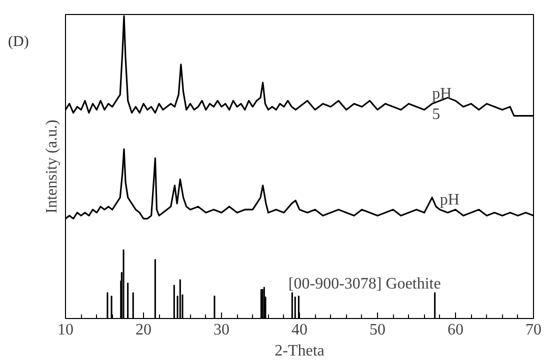  I want to click on series-label: pH, so click(450, 199).